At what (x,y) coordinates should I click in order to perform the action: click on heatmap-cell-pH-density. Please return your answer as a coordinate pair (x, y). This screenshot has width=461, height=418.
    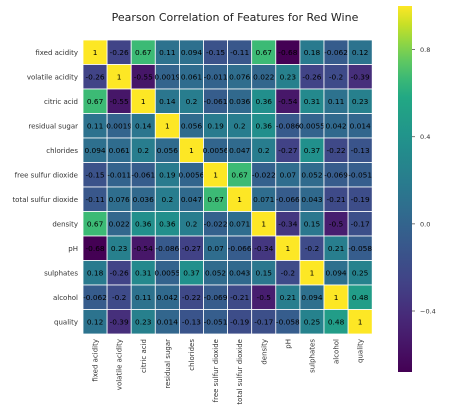
    Looking at the image, I should click on (264, 248).